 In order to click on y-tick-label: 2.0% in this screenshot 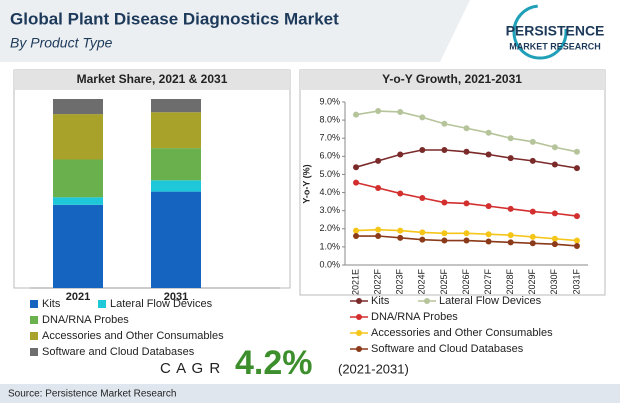, I will do `click(329, 228)`.